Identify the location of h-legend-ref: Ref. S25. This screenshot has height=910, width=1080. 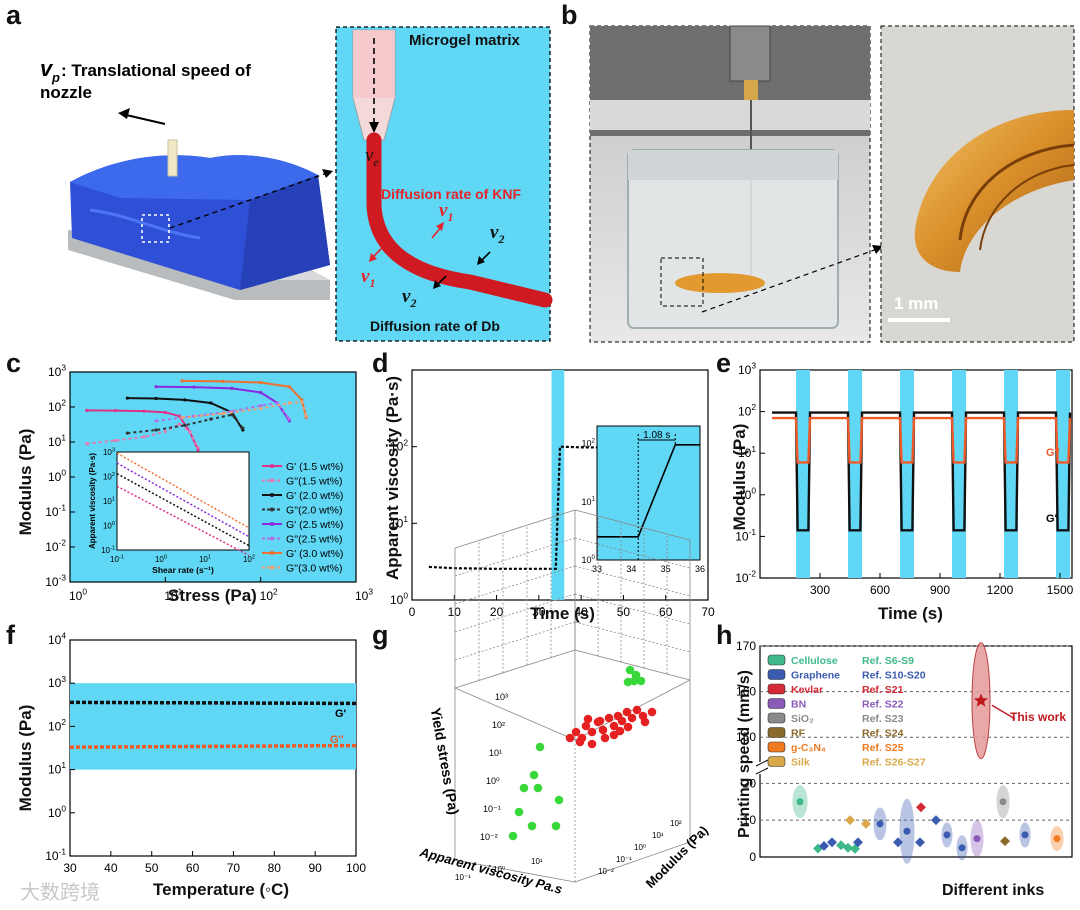
(883, 748).